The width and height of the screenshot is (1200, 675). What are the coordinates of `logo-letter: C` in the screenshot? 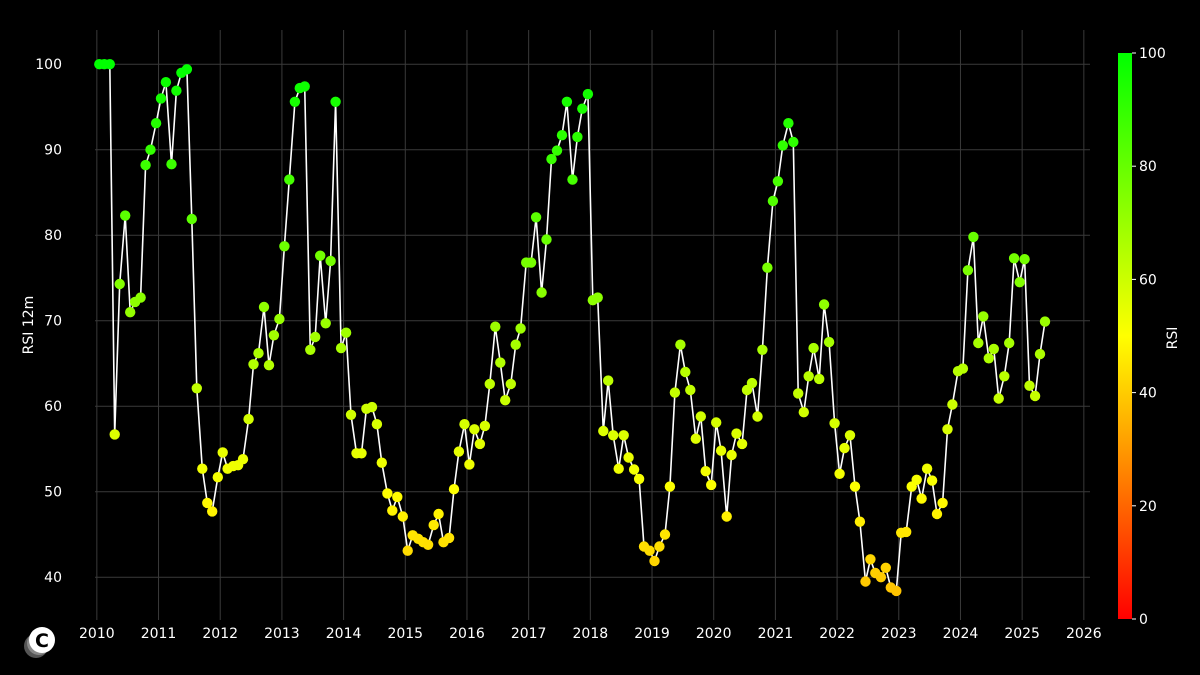 It's located at (42, 641).